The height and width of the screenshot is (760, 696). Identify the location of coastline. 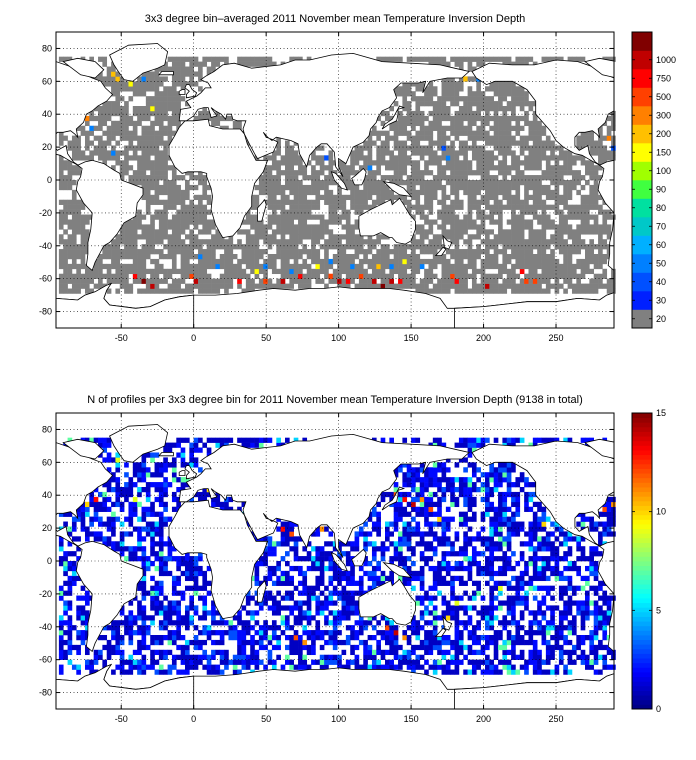
(605, 215).